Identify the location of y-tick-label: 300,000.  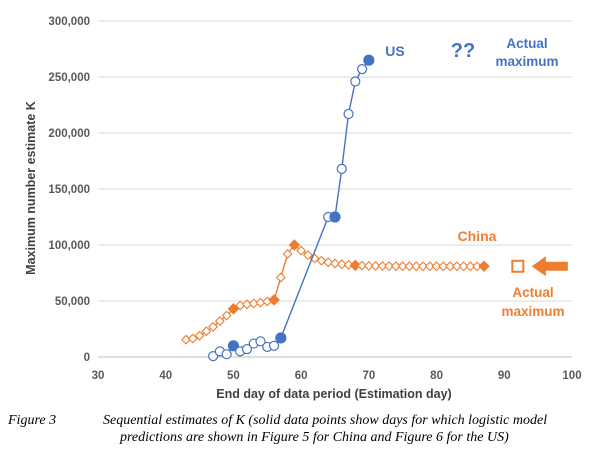
(69, 22).